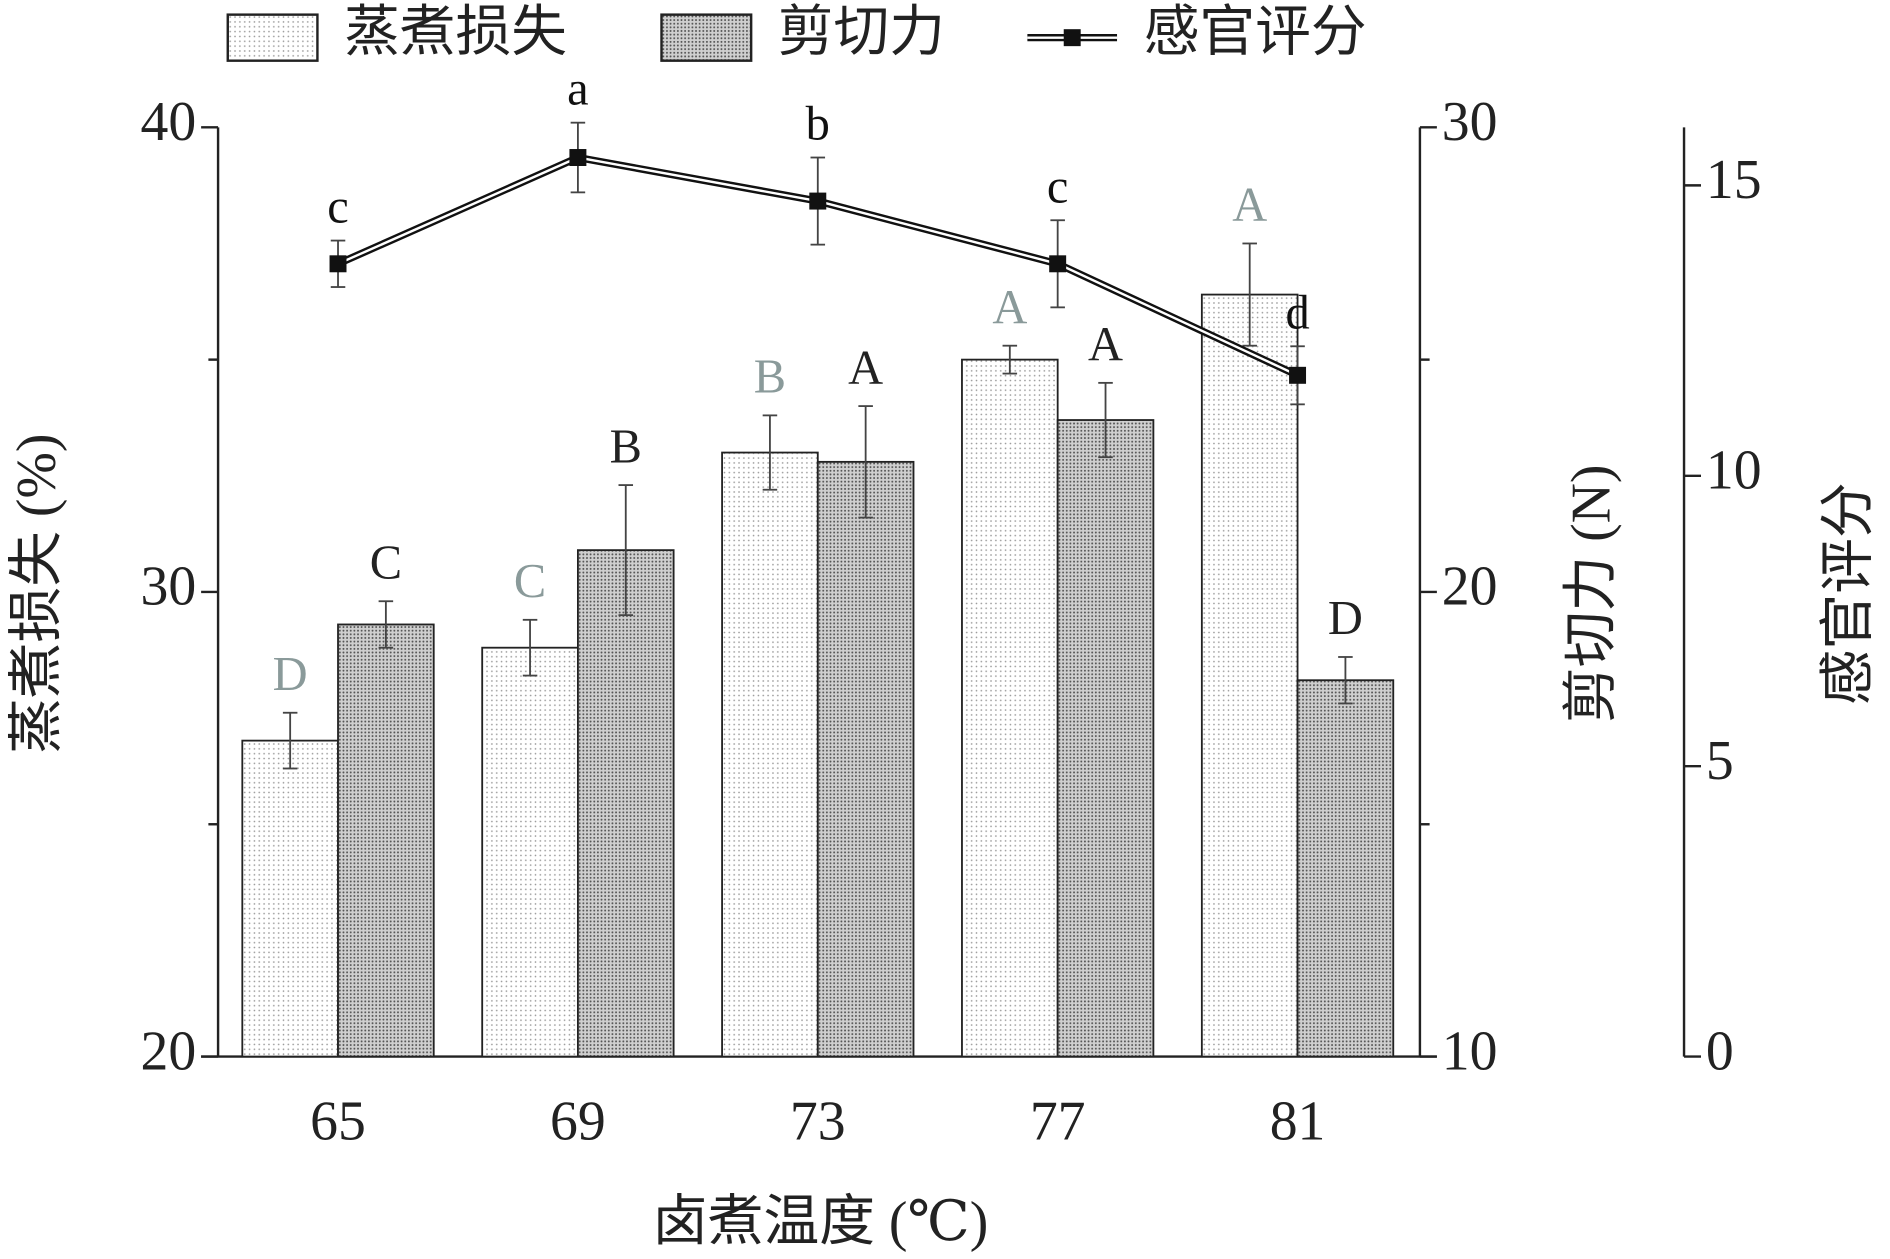  I want to click on significance-label: b, so click(818, 124).